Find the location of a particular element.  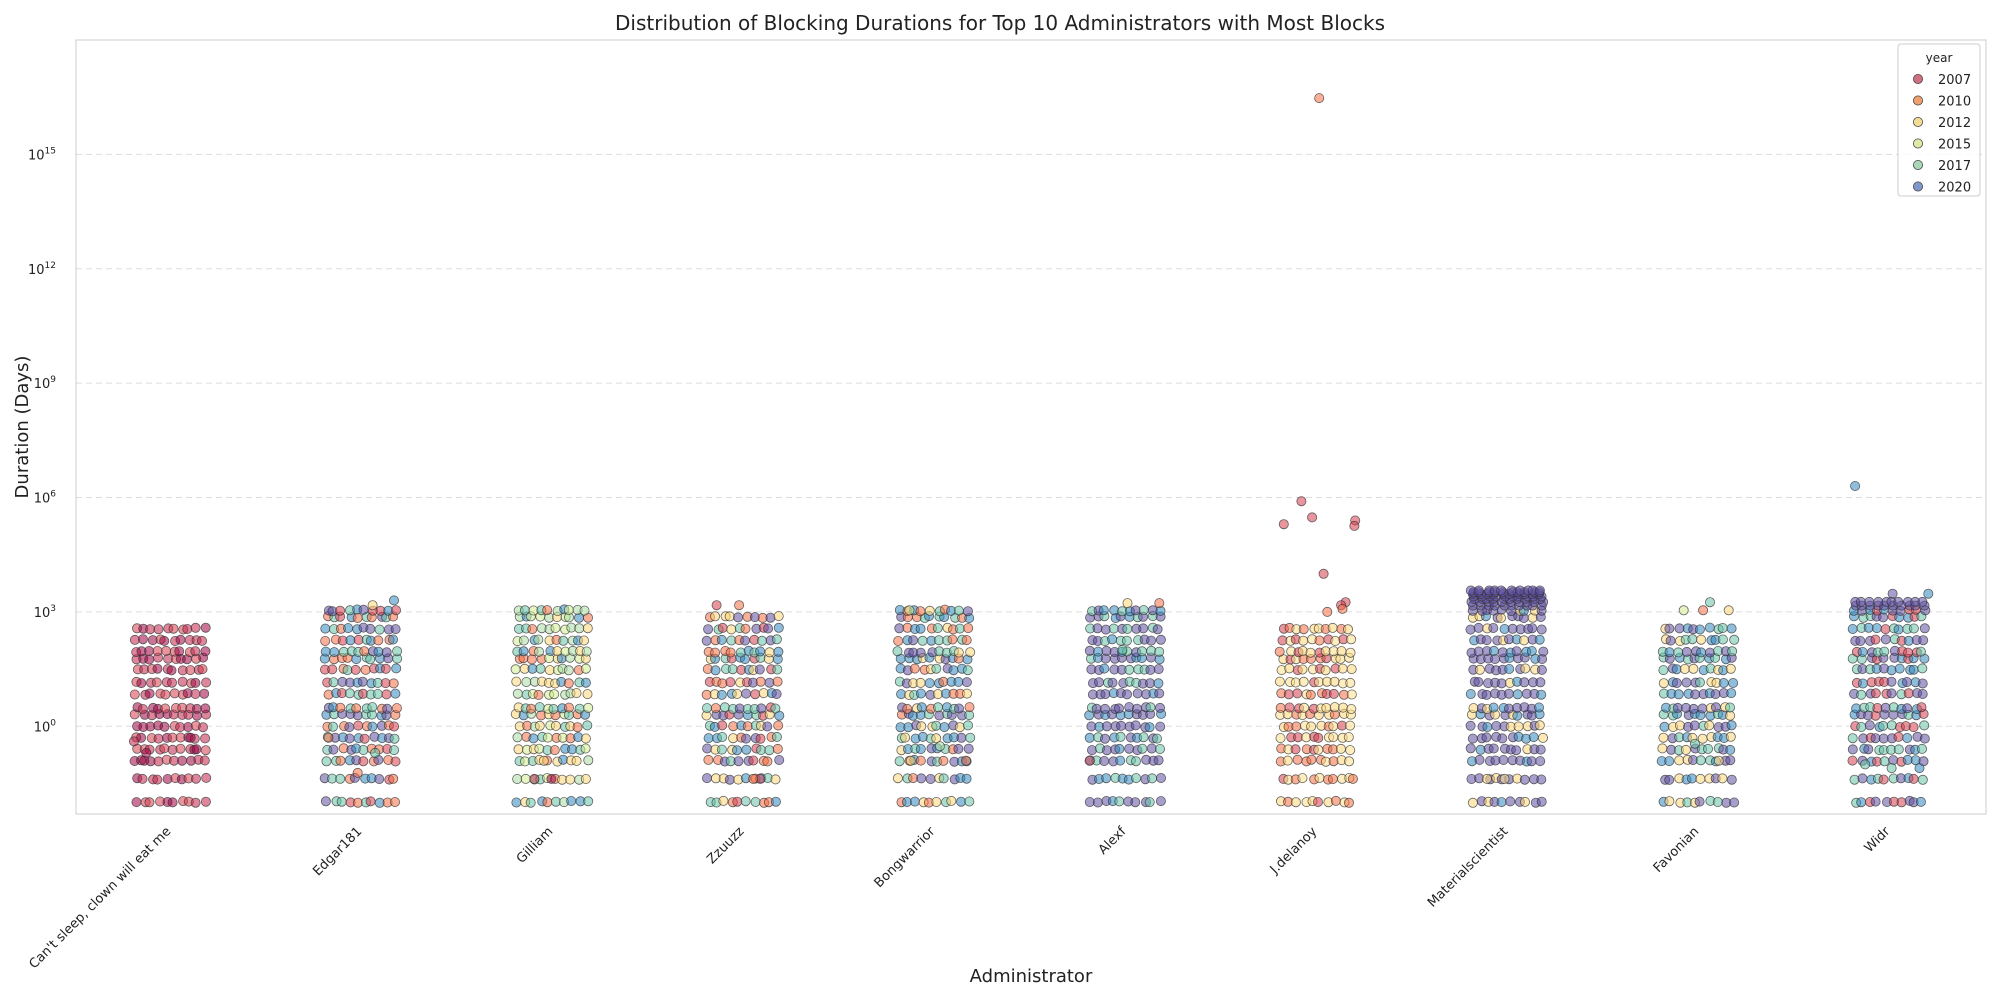

legend: year 2007 2010 2012 2015 2017 2020 is located at coordinates (1939, 120).